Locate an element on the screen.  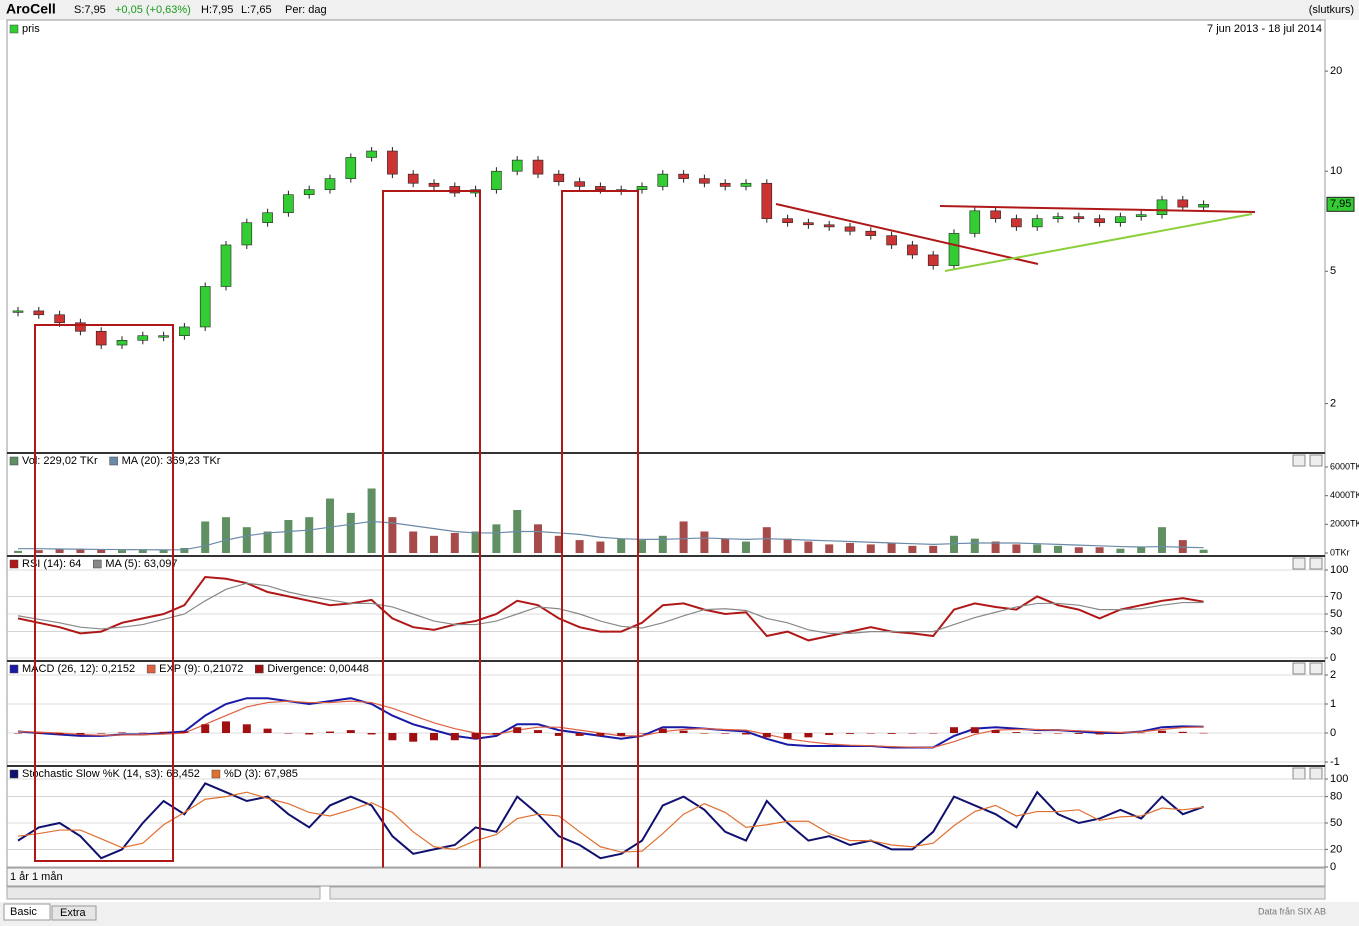
stock-name: AroCell is located at coordinates (31, 9).